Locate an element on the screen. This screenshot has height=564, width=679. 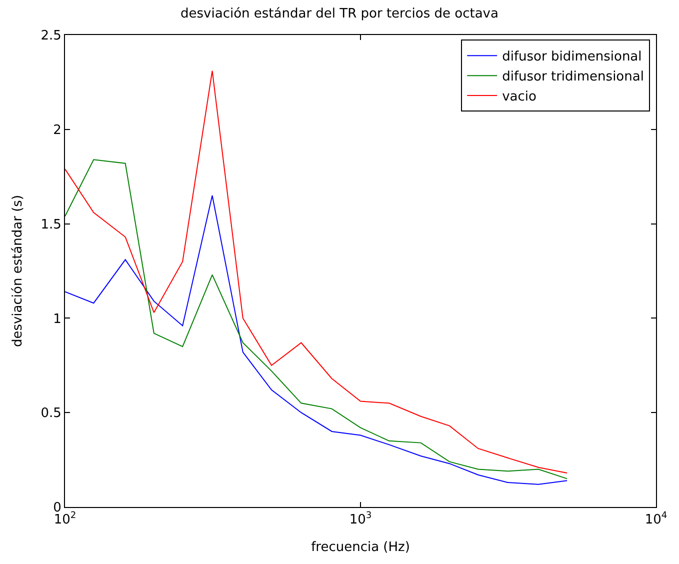
x-axis-title: frecuencia (Hz) is located at coordinates (360, 548).